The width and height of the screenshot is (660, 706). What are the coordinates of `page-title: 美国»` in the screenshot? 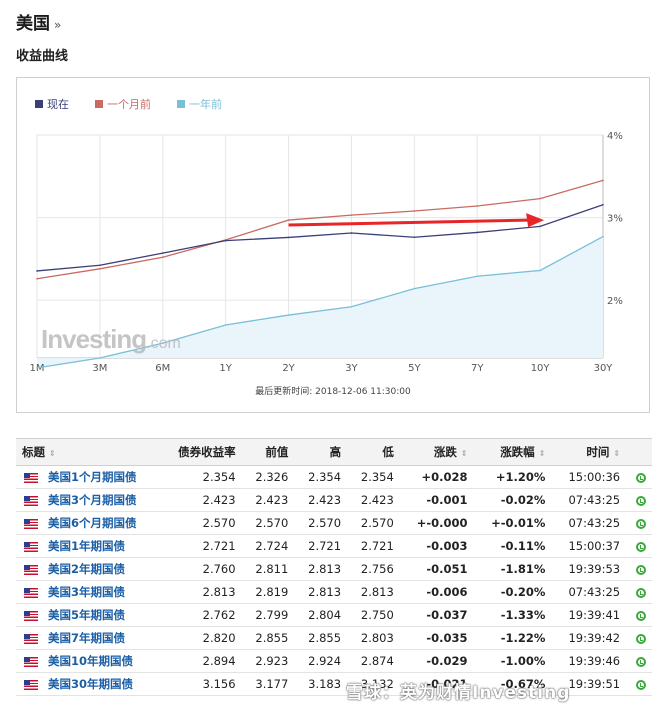 It's located at (39, 24).